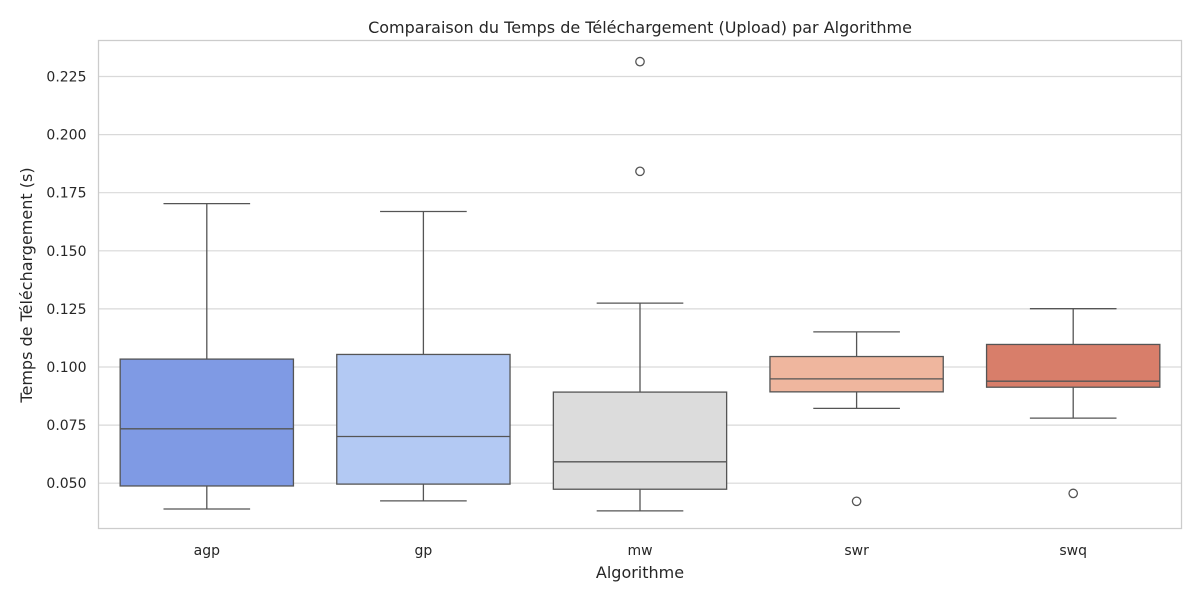 This screenshot has height=600, width=1200. What do you see at coordinates (207, 356) in the screenshot?
I see `box-group-agp` at bounding box center [207, 356].